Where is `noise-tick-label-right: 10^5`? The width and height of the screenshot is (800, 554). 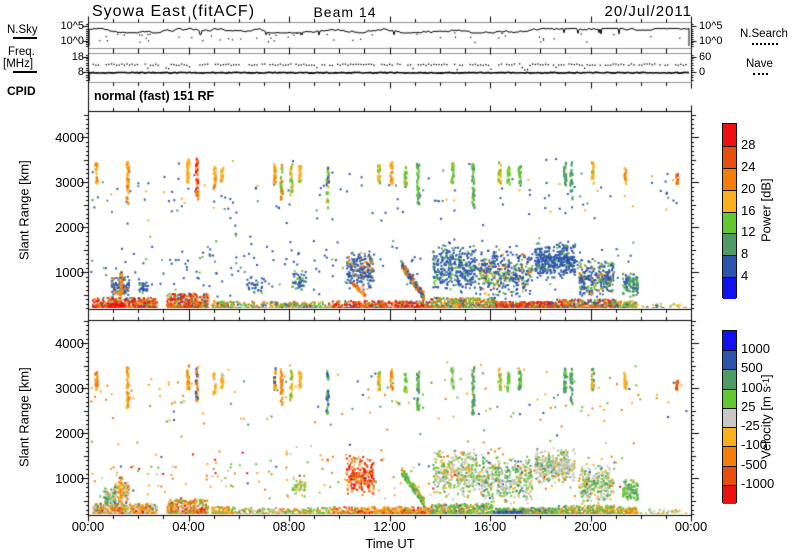
noise-tick-label-right: 10^5 is located at coordinates (711, 26).